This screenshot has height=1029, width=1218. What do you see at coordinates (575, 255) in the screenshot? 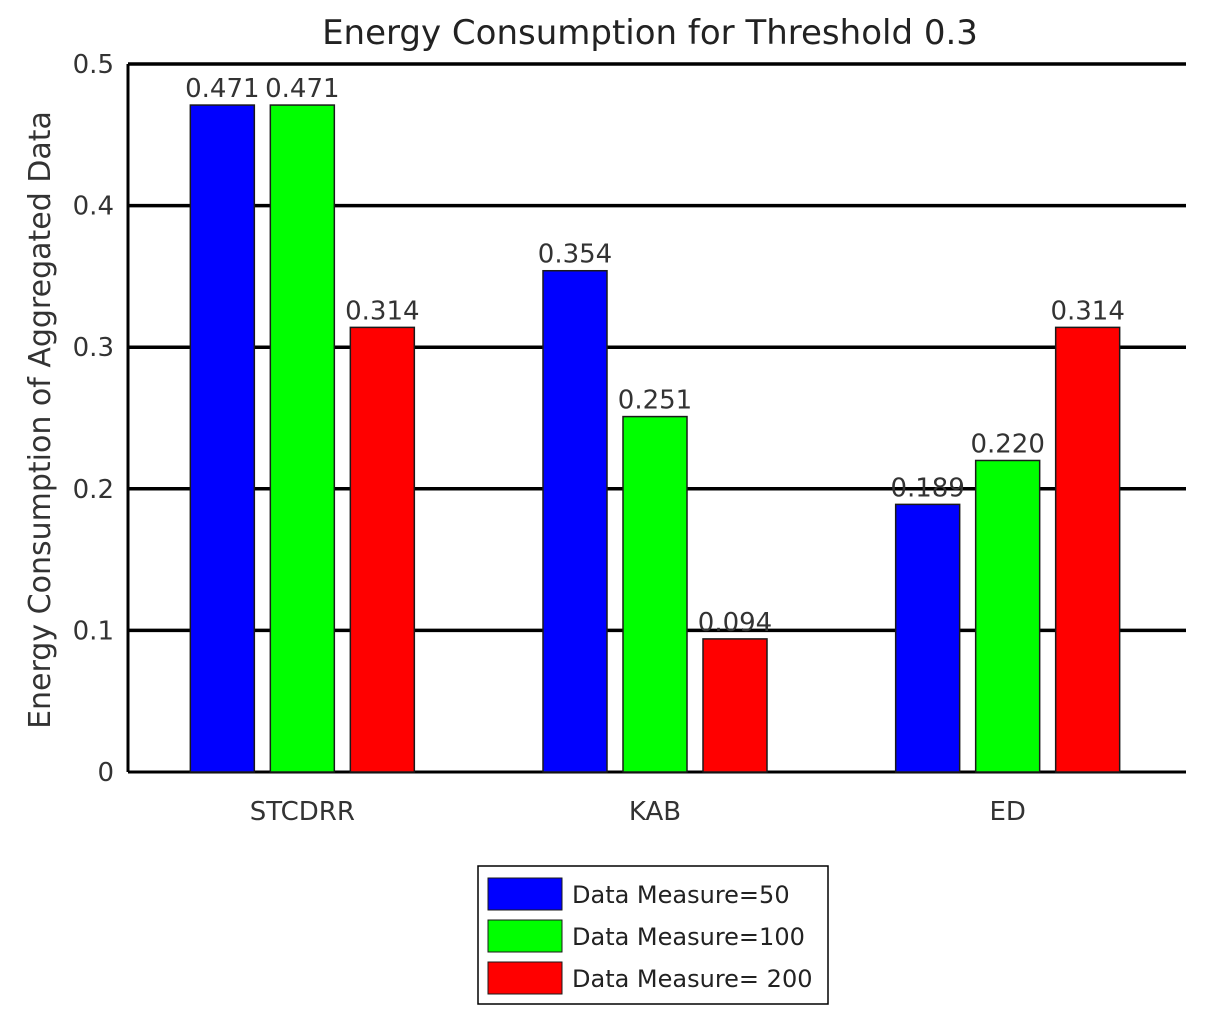
I see `bar-value-label: 0.354` at bounding box center [575, 255].